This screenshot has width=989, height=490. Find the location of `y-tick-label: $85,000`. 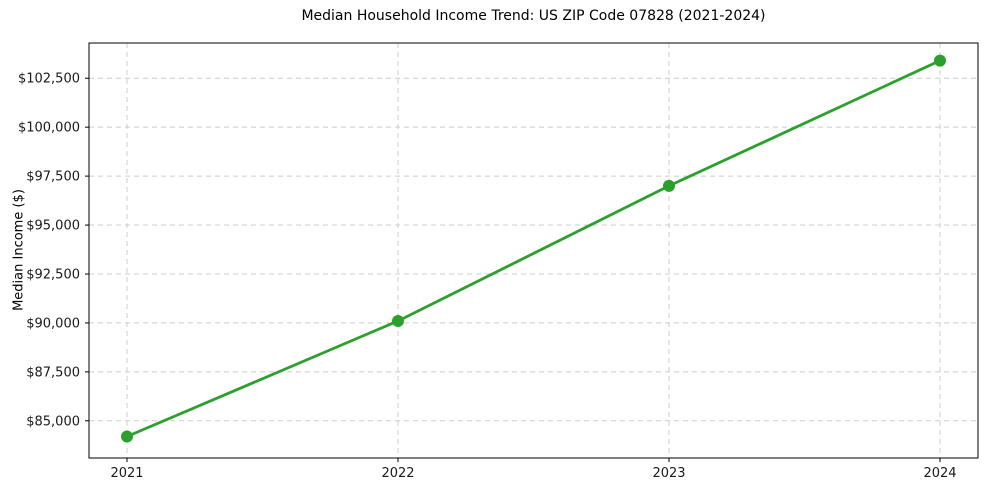

y-tick-label: $85,000 is located at coordinates (53, 421).